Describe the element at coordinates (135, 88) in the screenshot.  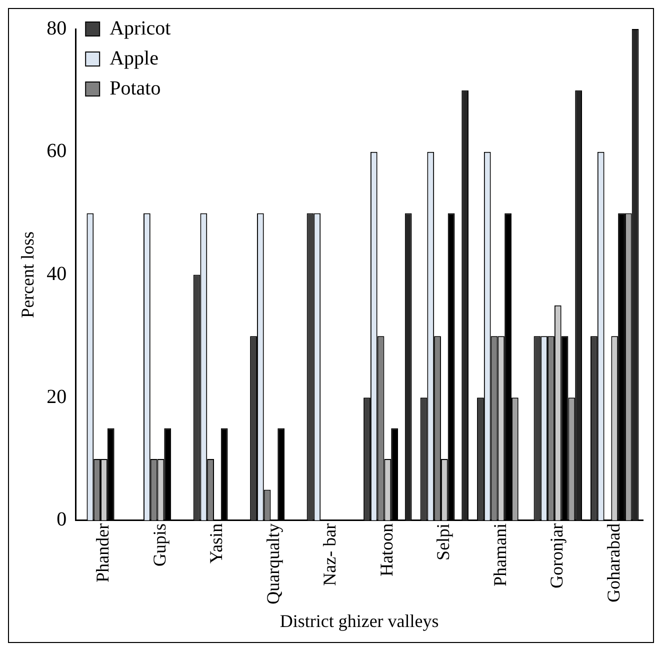
I see `legend-label: Potato` at that location.